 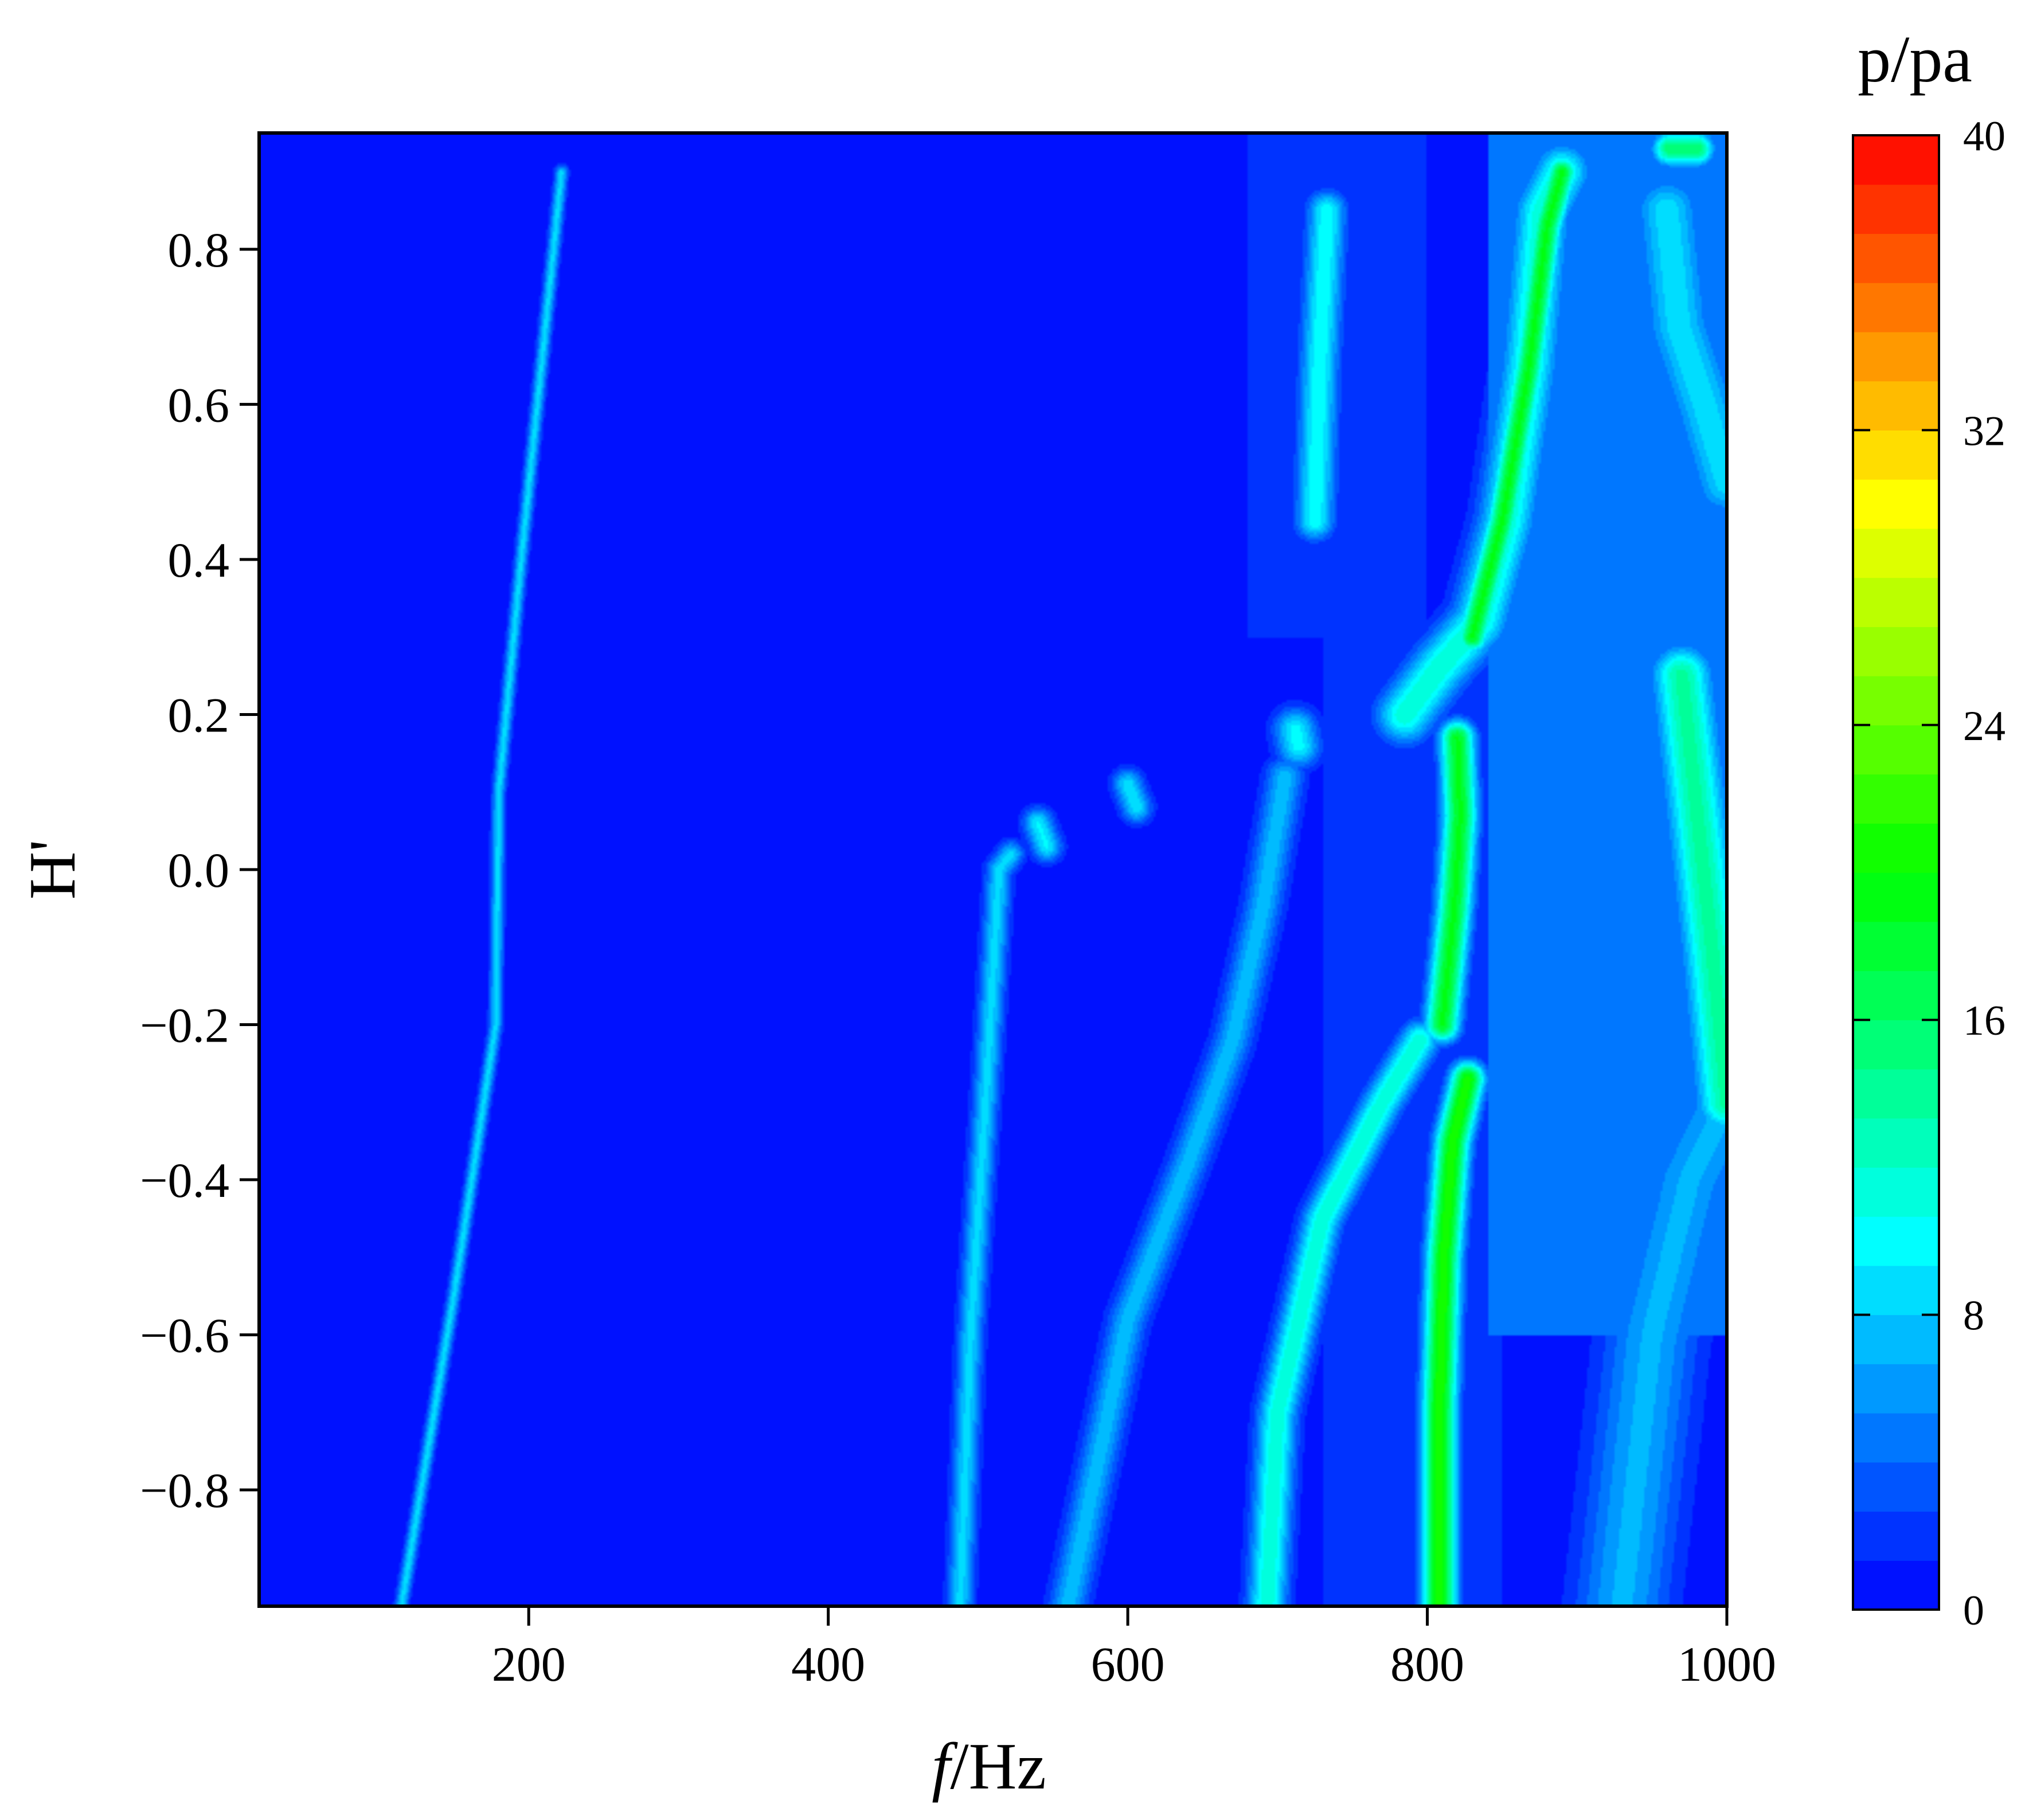 What do you see at coordinates (1974, 1611) in the screenshot?
I see `colorbar-tick-label-0: 0` at bounding box center [1974, 1611].